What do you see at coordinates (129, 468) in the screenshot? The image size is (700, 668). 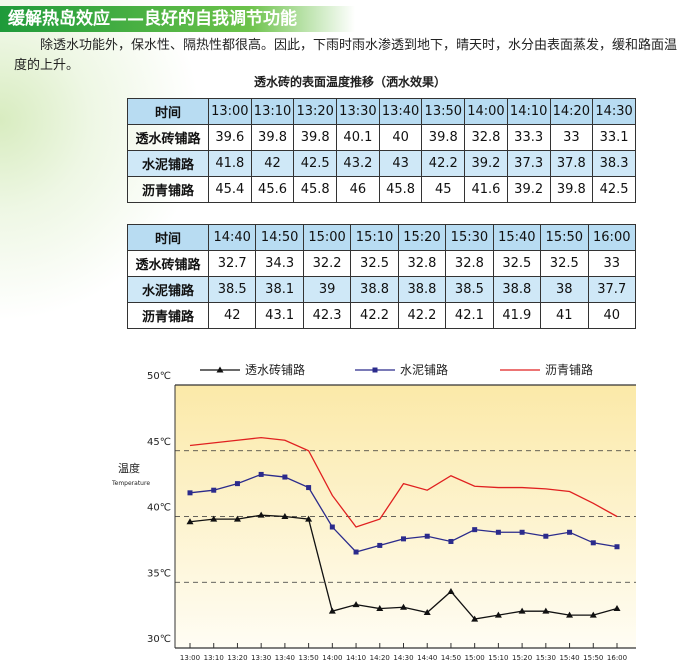 I see `y-axis-label: 温度` at bounding box center [129, 468].